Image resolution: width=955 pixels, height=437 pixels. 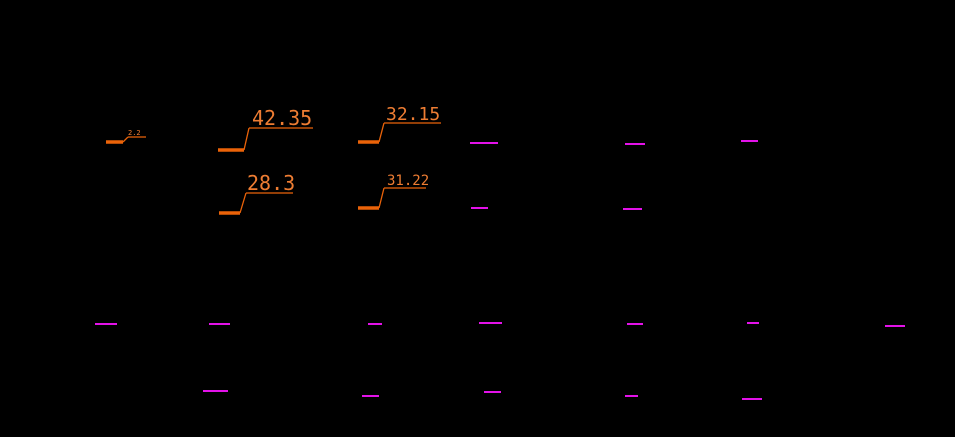 What do you see at coordinates (271, 183) in the screenshot?
I see `dimension-label: 28.3` at bounding box center [271, 183].